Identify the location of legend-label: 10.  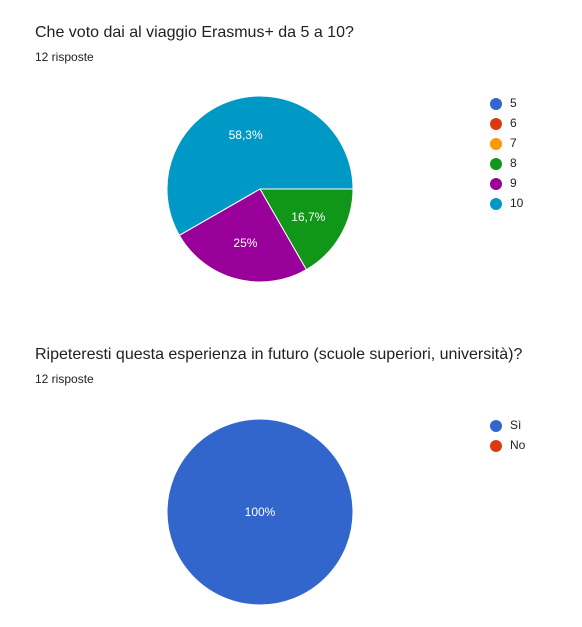
(517, 203).